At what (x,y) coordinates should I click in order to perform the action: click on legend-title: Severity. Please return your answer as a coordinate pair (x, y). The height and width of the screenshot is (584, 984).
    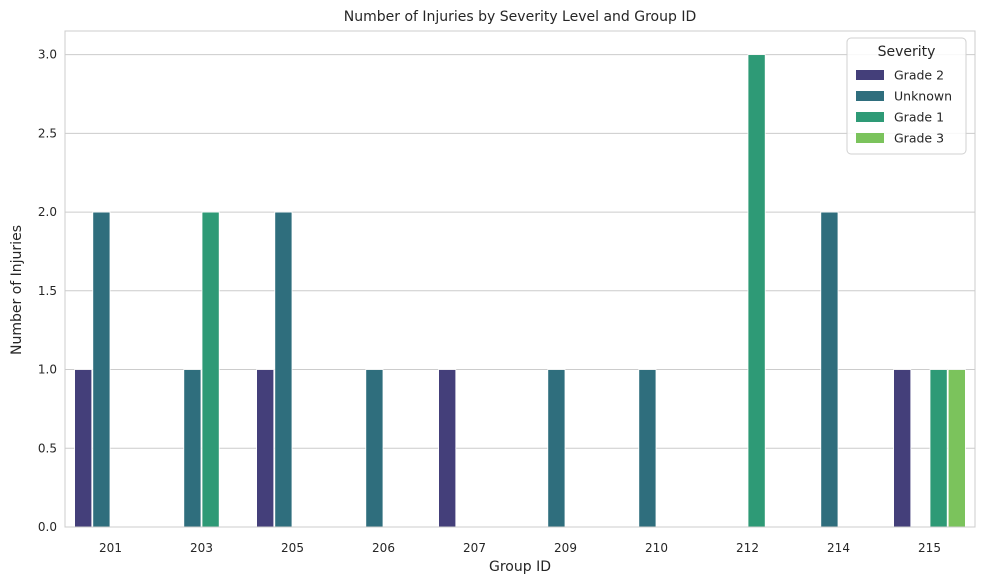
    Looking at the image, I should click on (907, 52).